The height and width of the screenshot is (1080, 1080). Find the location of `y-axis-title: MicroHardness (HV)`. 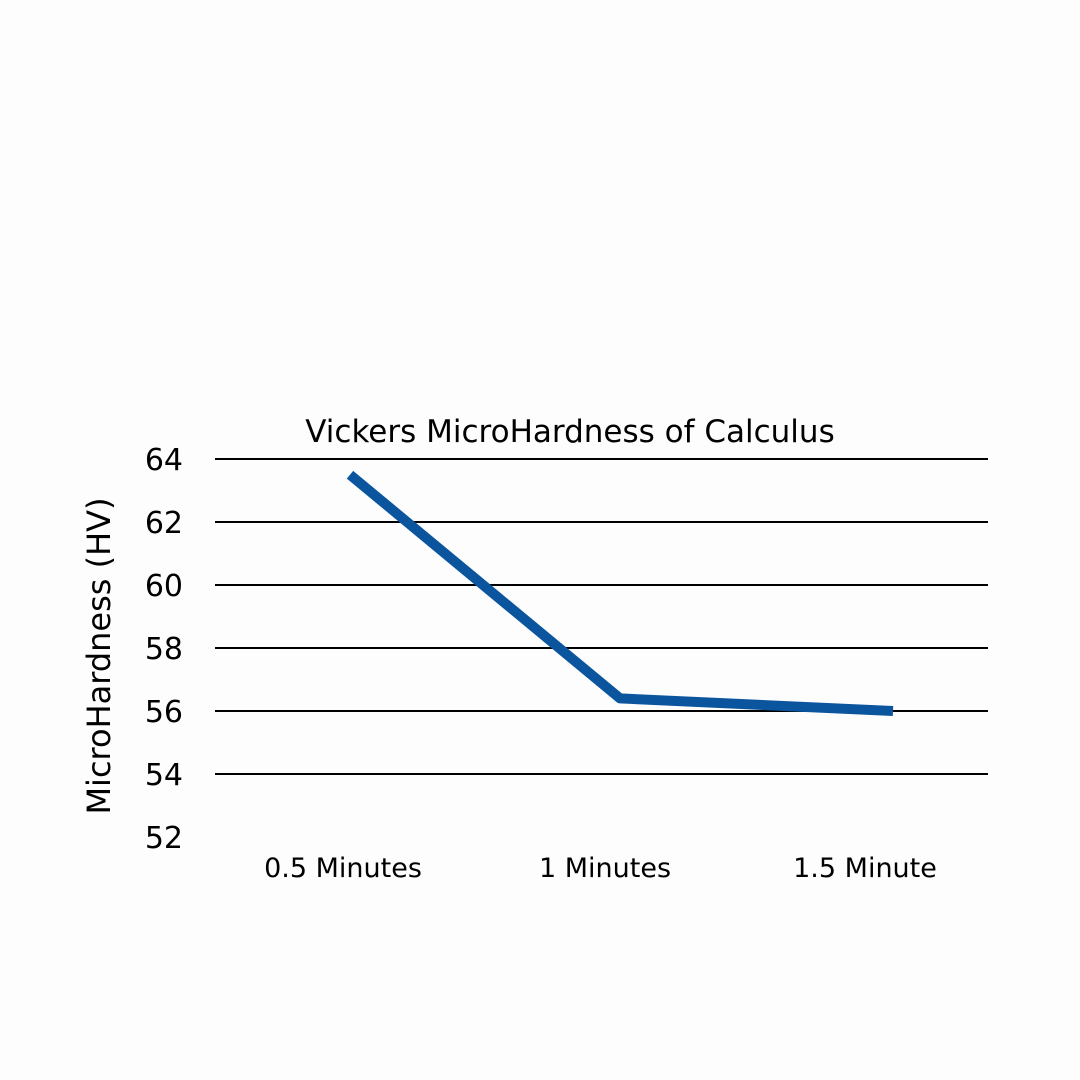

y-axis-title: MicroHardness (HV) is located at coordinates (99, 655).